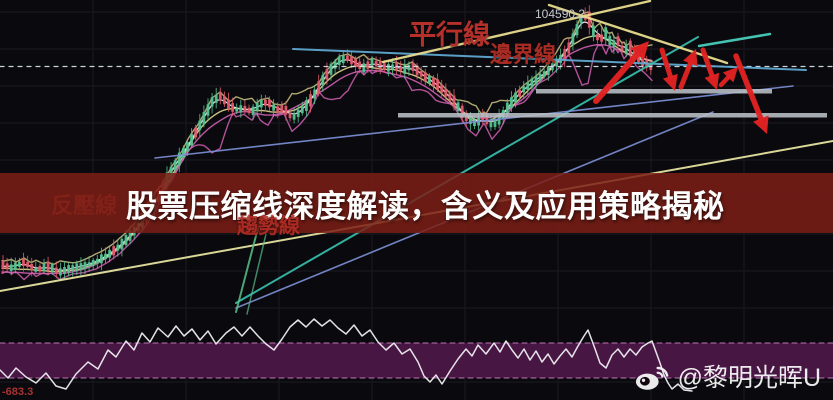 The width and height of the screenshot is (833, 400). I want to click on watermark: @黎明光晖U, so click(728, 376).